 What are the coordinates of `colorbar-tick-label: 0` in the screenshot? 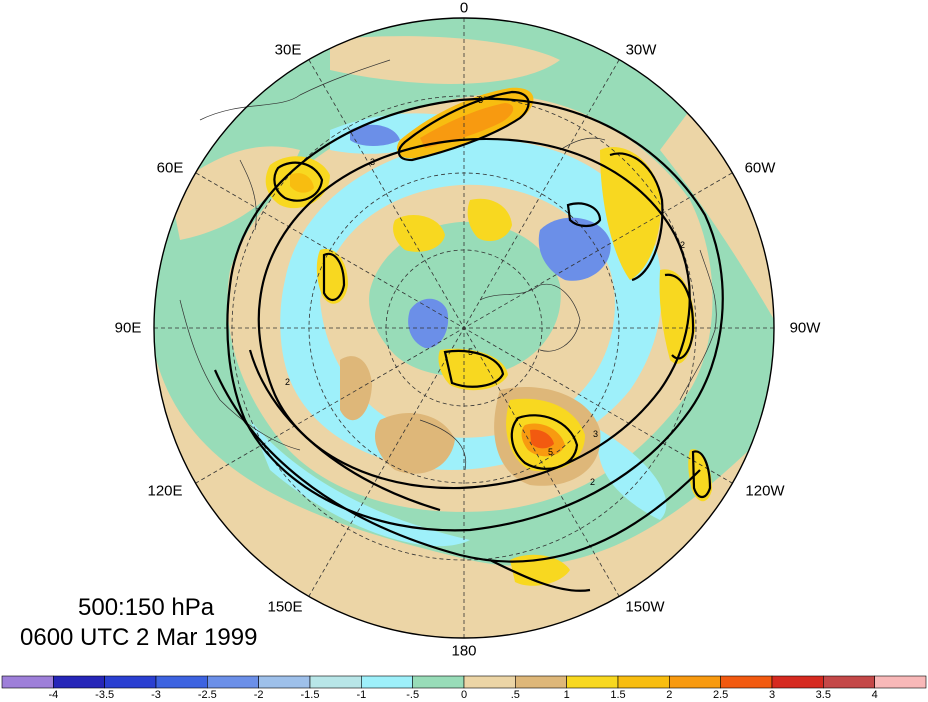 It's located at (464, 695).